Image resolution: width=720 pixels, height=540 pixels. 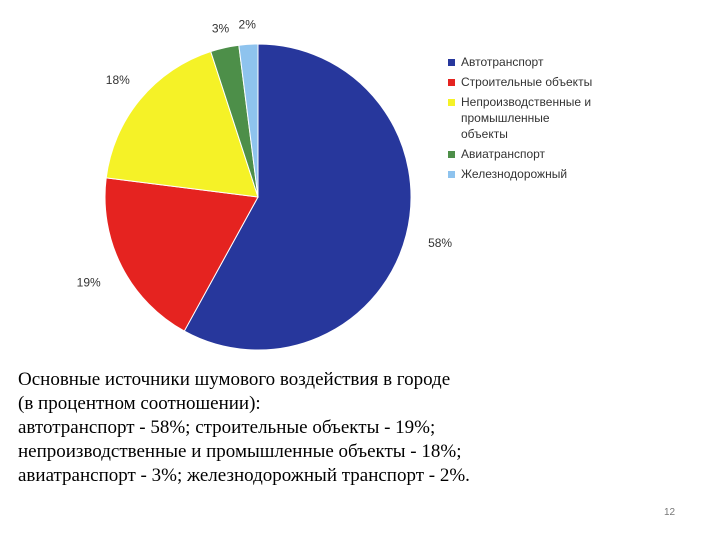 What do you see at coordinates (503, 154) in the screenshot?
I see `legend-label: Авиатранспорт` at bounding box center [503, 154].